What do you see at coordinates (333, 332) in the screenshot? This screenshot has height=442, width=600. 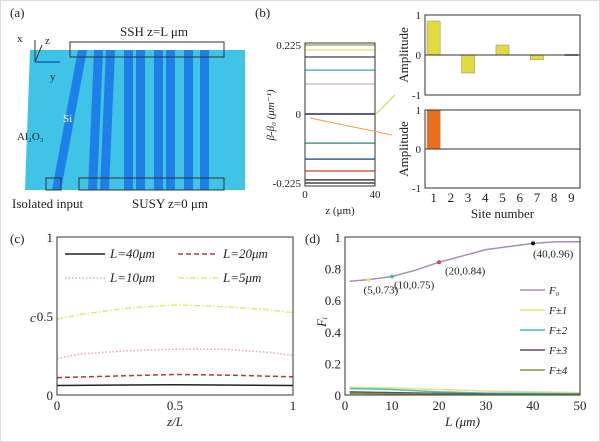 I see `y-tick-label: 0.4` at bounding box center [333, 332].